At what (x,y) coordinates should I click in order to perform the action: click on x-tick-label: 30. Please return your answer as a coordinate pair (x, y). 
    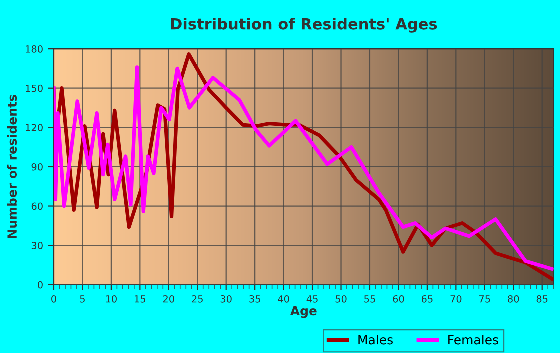
    Looking at the image, I should click on (226, 299).